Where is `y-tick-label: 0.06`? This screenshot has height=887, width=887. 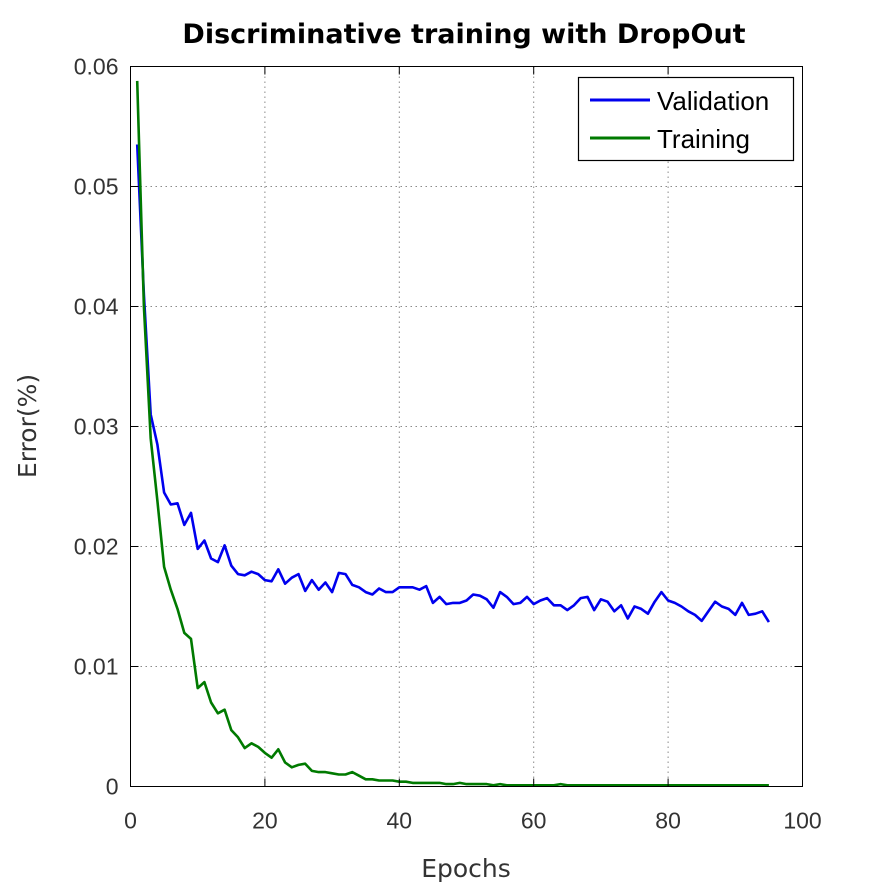 y-tick-label: 0.06 is located at coordinates (96, 67).